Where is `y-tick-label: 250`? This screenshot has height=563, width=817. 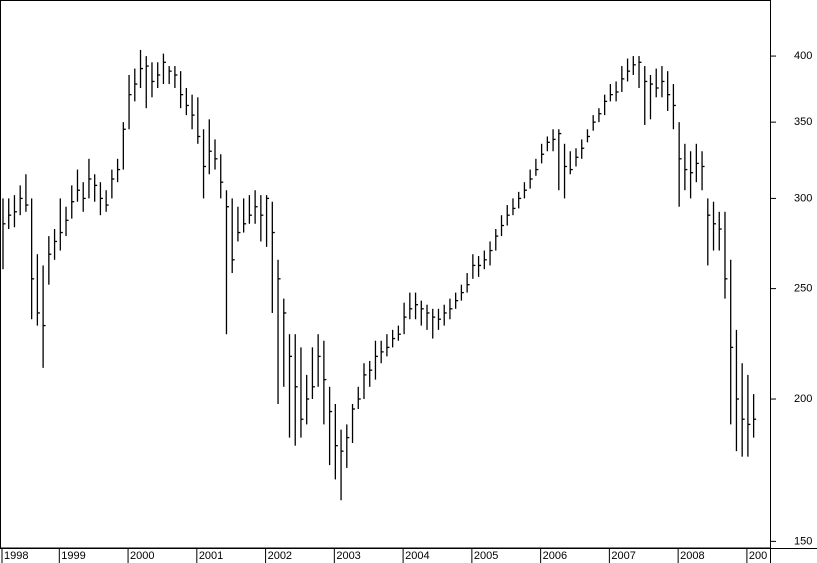 y-tick-label: 250 is located at coordinates (803, 289).